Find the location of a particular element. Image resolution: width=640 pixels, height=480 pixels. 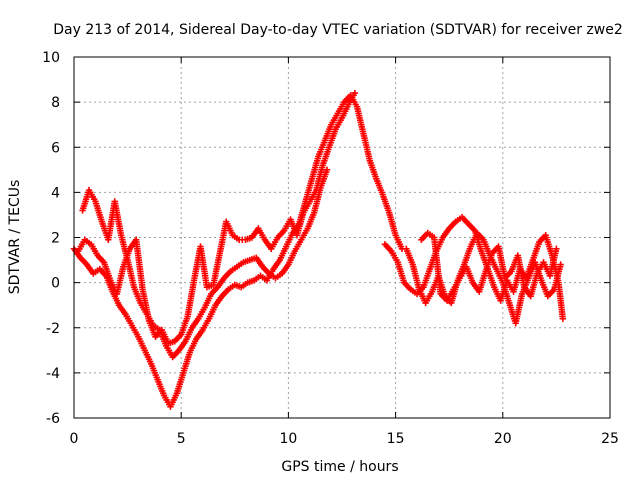

x-tick-label: 25 is located at coordinates (610, 439).